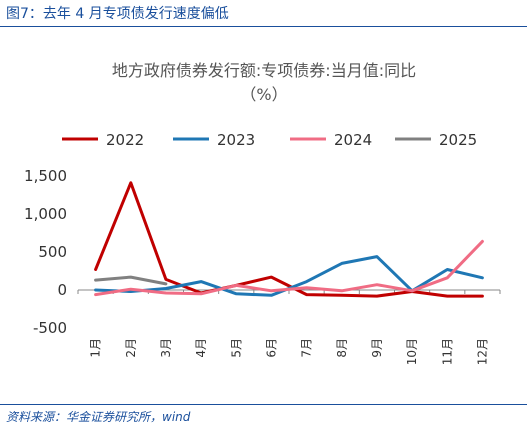 This screenshot has width=527, height=431. I want to click on bottom-rule, so click(263, 404).